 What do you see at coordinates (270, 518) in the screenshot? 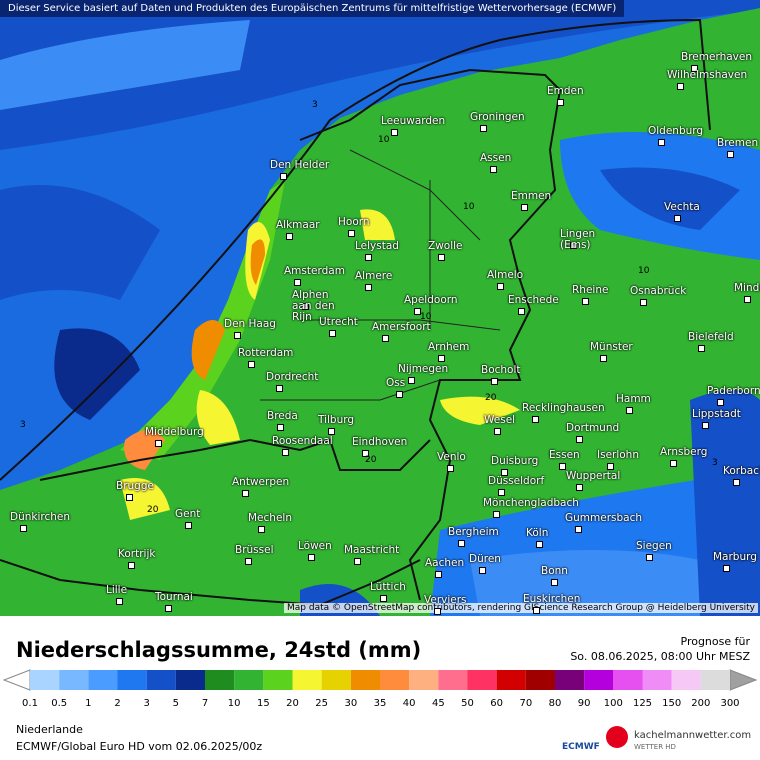
I see `city-label: Mecheln` at bounding box center [270, 518].